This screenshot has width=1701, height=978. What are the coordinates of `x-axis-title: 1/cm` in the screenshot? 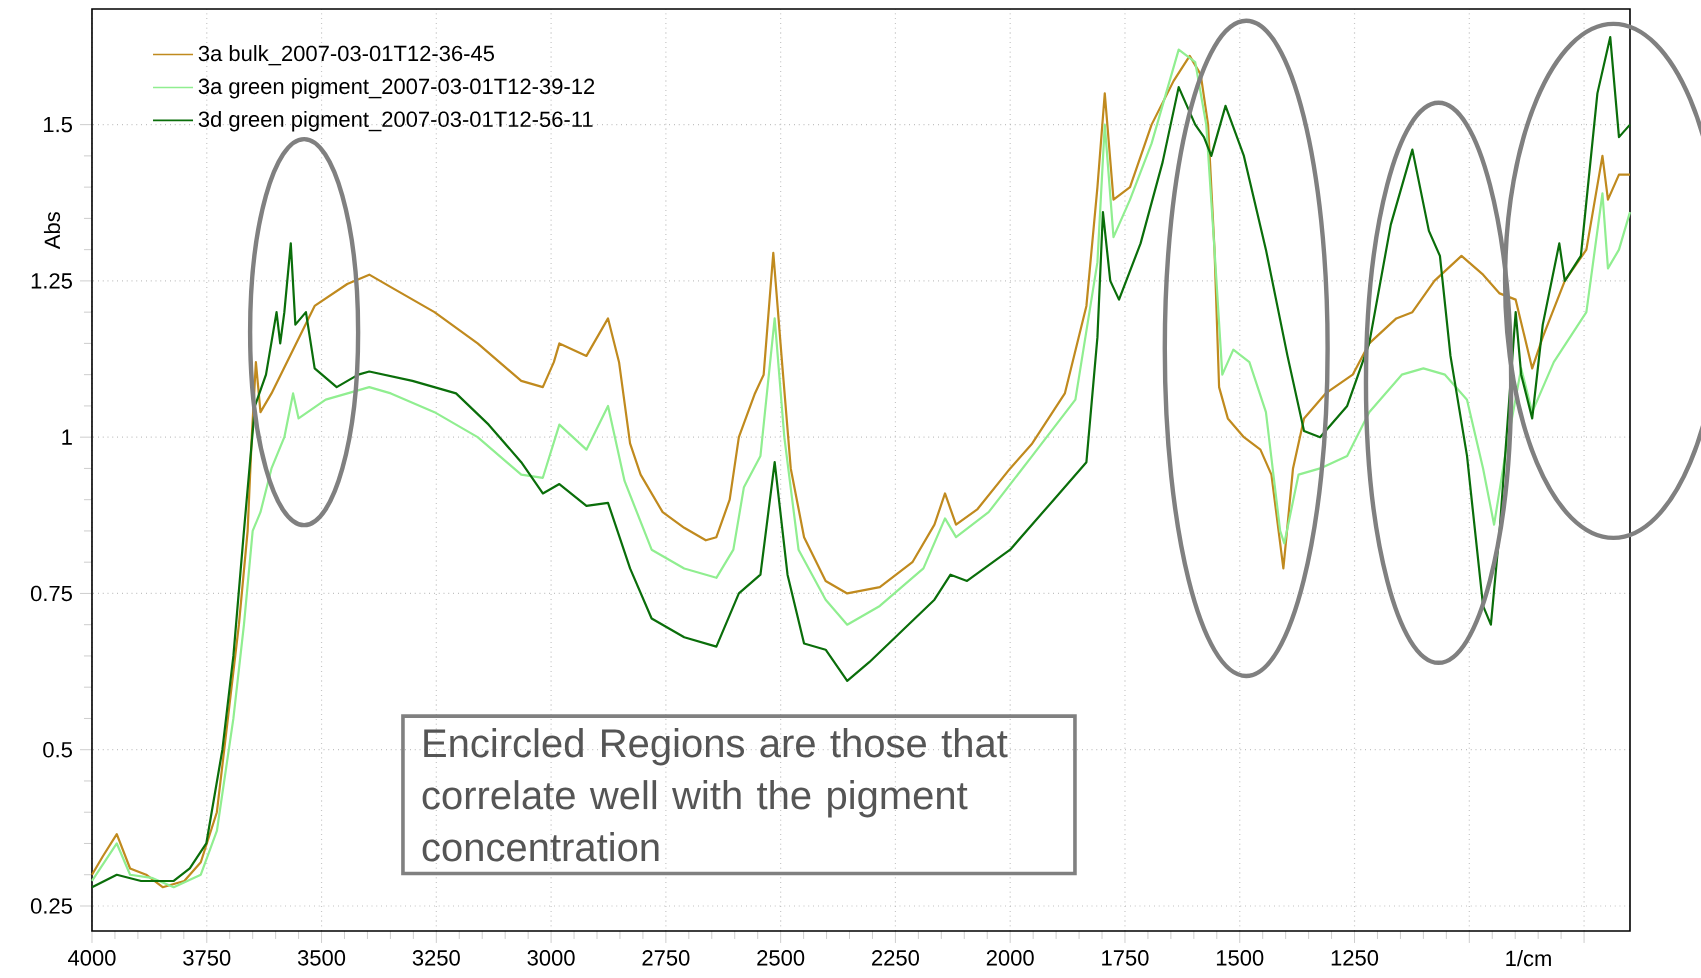 It's located at (1528, 958).